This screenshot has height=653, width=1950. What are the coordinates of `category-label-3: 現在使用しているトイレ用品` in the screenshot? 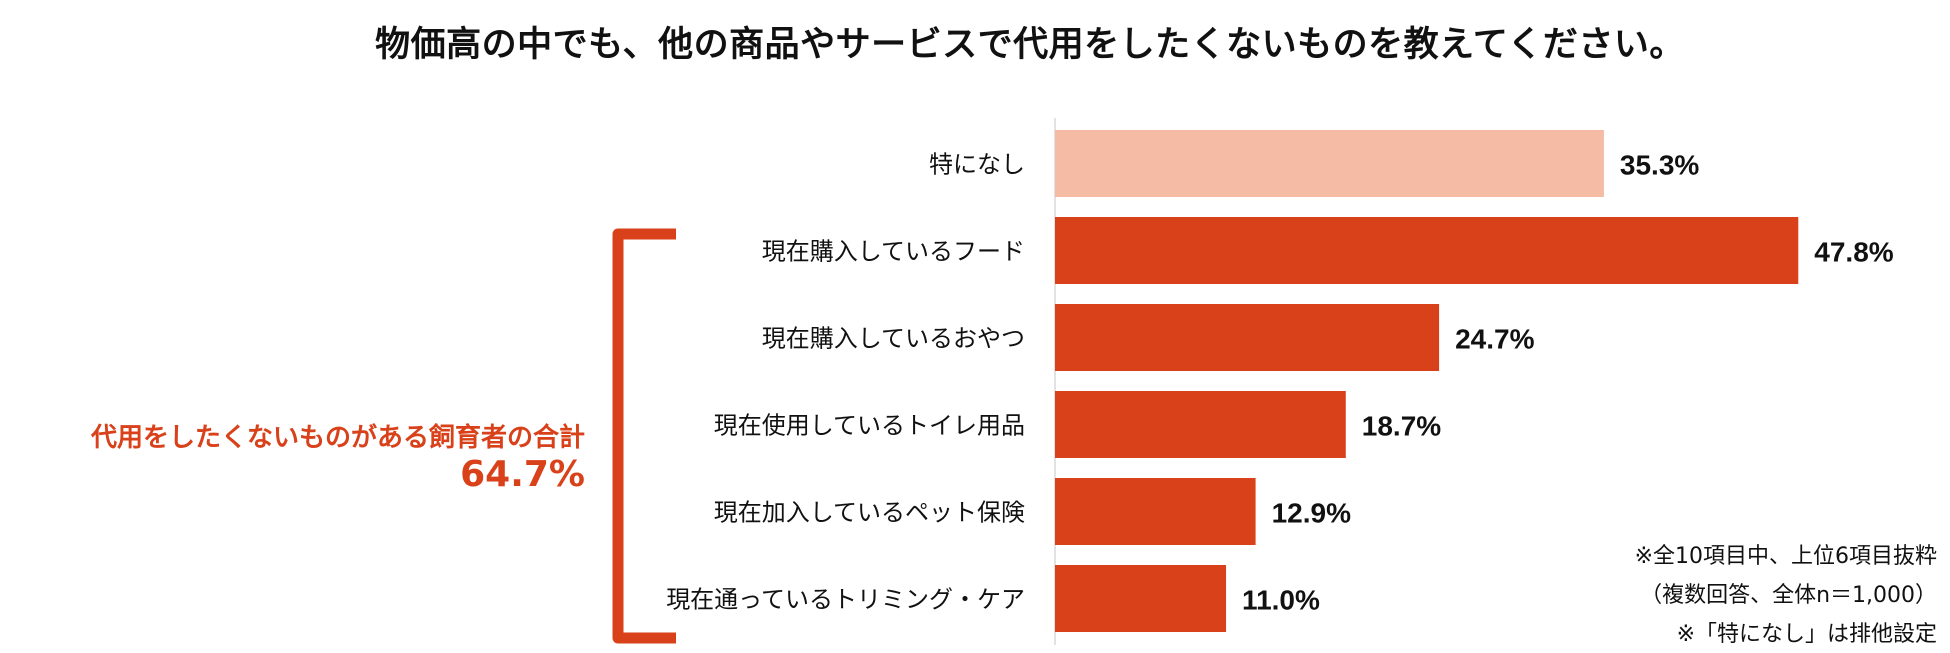 It's located at (869, 426).